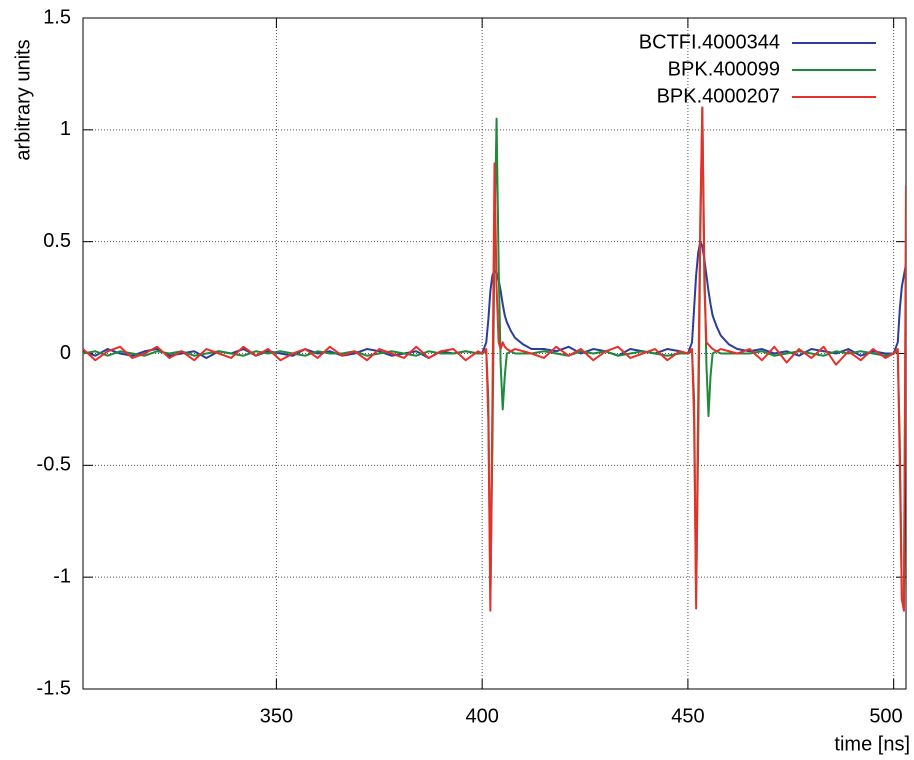 The image size is (914, 760). I want to click on legend-label: BPK.4000207, so click(718, 96).